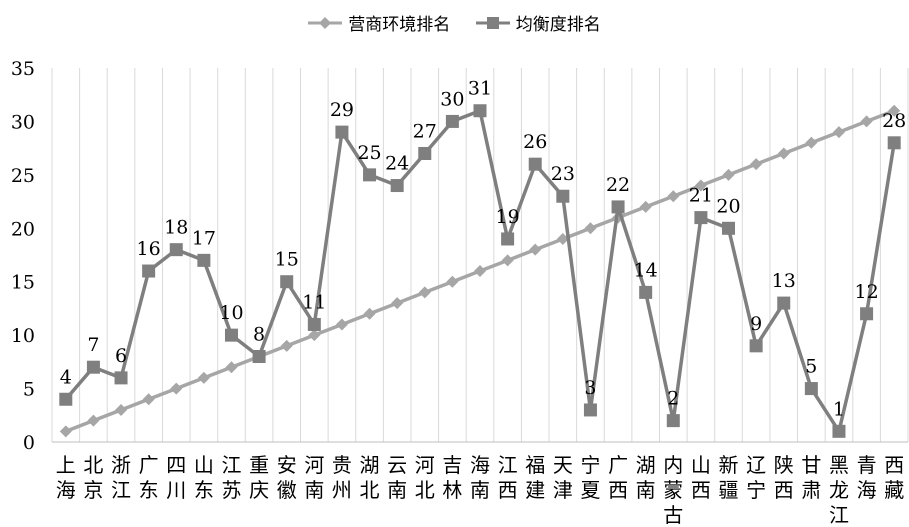 The width and height of the screenshot is (909, 527). I want to click on data-label: 28, so click(894, 121).